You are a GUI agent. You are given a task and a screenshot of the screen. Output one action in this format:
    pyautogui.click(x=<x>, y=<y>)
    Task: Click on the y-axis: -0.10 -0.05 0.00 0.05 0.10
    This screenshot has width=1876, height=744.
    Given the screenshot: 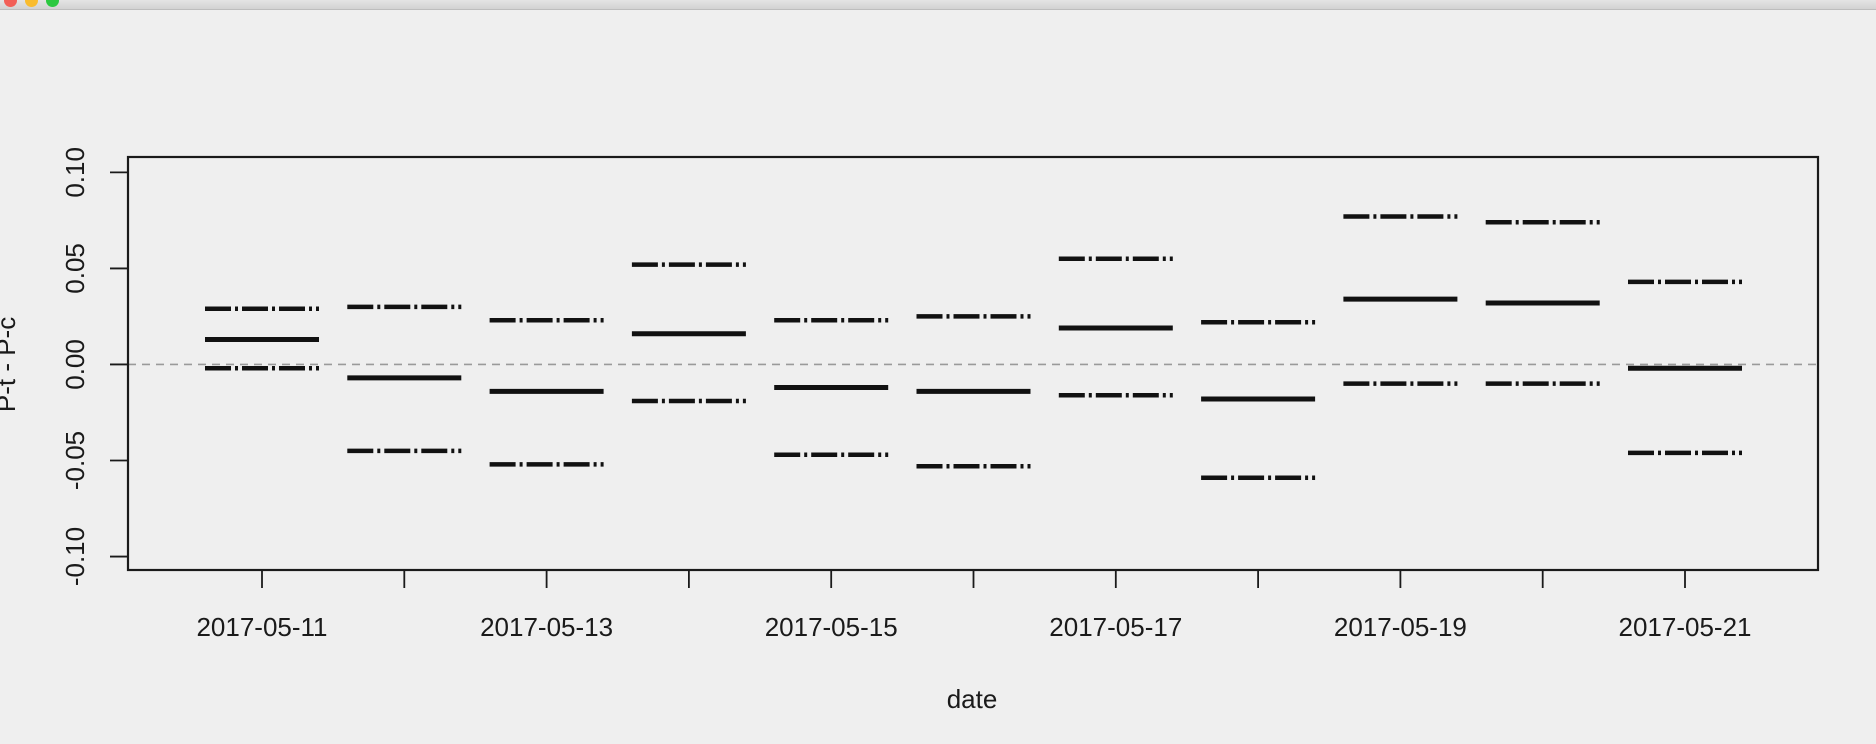 What is the action you would take?
    pyautogui.click(x=94, y=366)
    